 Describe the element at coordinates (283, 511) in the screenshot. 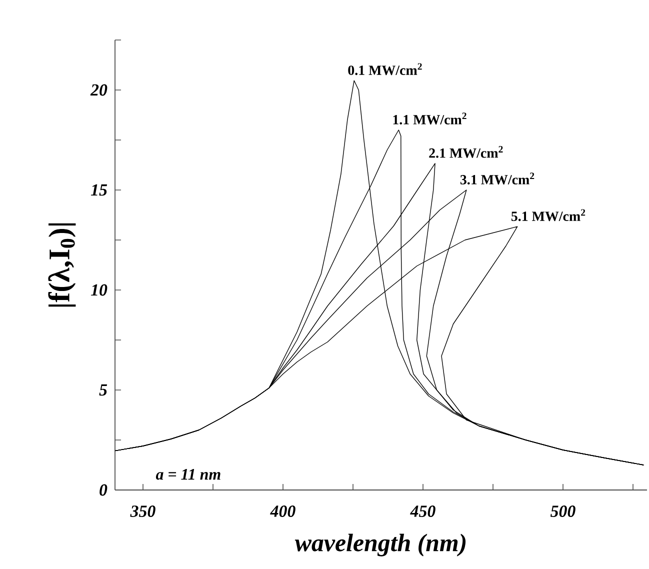

I see `x-tick-label: 400` at that location.